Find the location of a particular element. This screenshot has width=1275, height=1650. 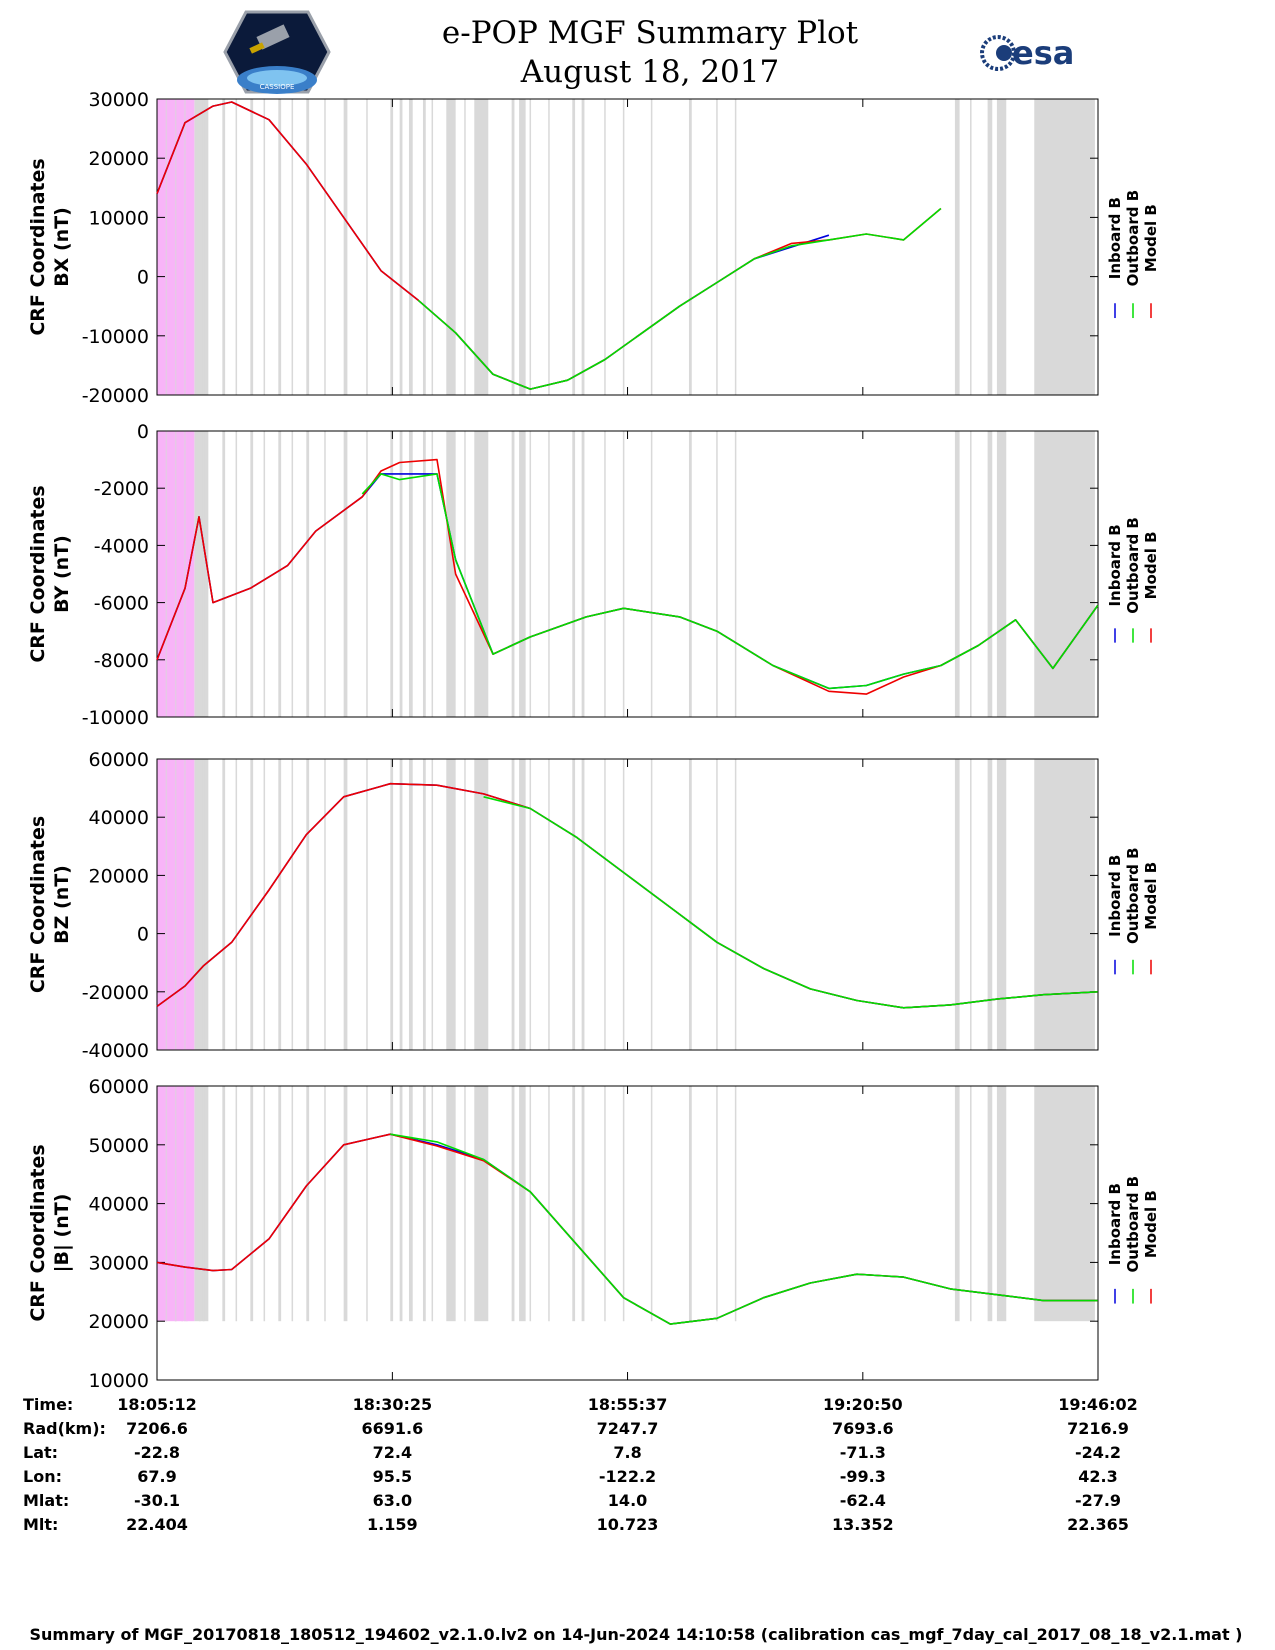

plot-date: August 18, 2017 is located at coordinates (649, 72).